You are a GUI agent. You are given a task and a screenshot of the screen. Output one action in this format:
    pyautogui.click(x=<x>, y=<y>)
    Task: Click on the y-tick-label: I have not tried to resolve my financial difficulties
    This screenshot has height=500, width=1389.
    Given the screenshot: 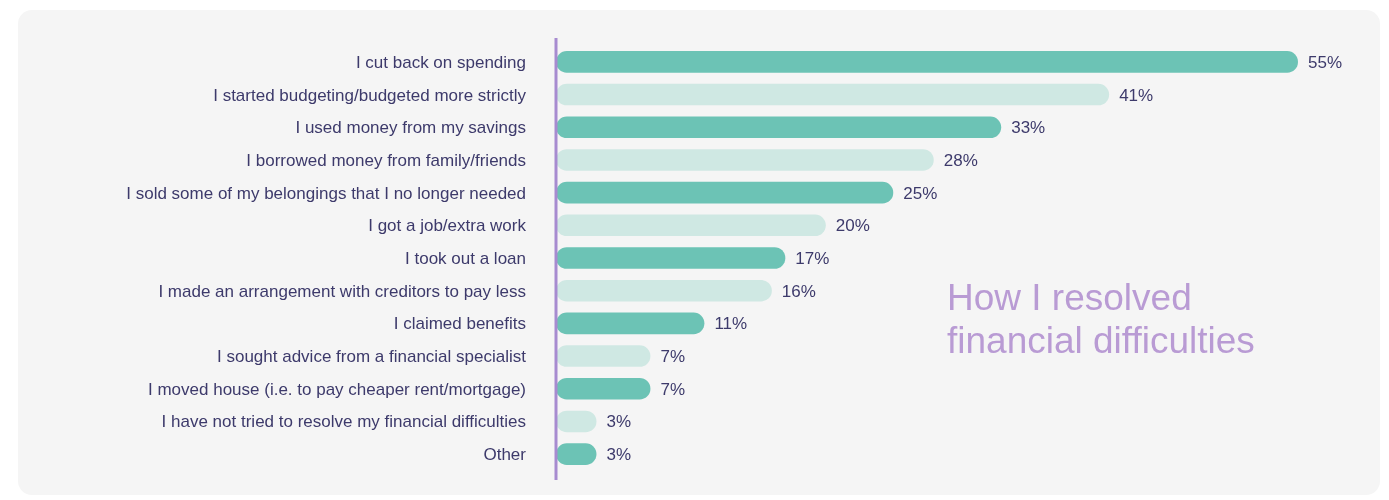 What is the action you would take?
    pyautogui.click(x=343, y=422)
    